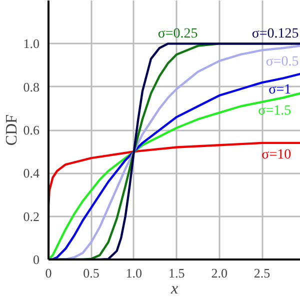  I want to click on series-label: σ=1, so click(280, 90).